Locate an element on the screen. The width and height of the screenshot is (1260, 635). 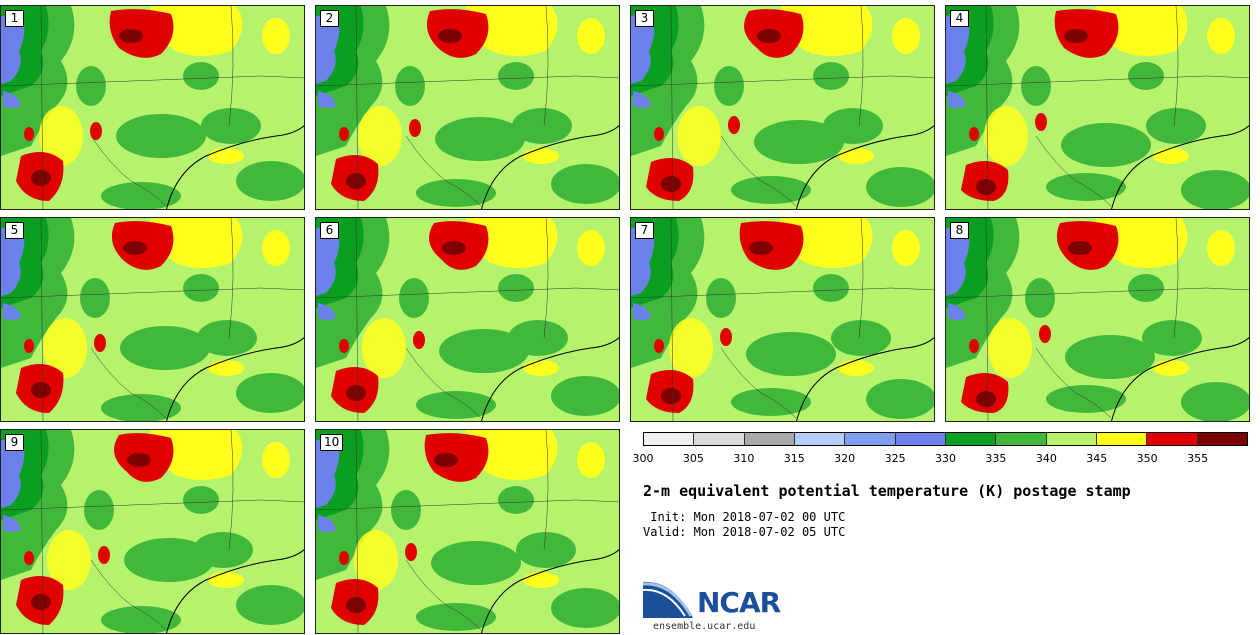
colorbar-tick-label: 335 is located at coordinates (996, 458).